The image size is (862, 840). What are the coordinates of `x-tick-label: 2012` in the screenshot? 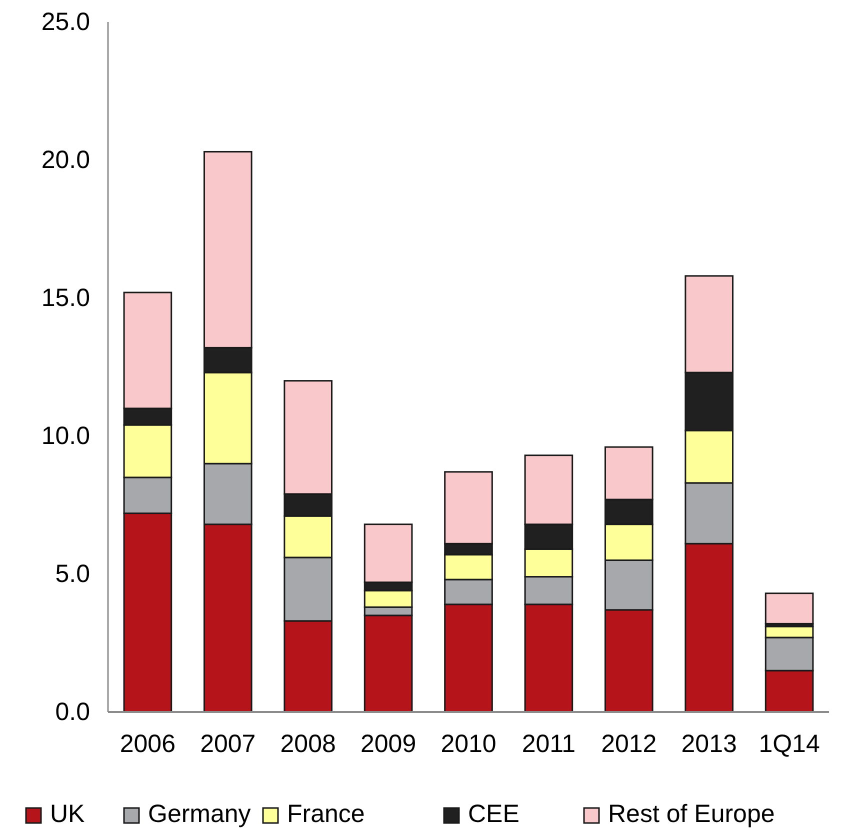 It's located at (629, 744).